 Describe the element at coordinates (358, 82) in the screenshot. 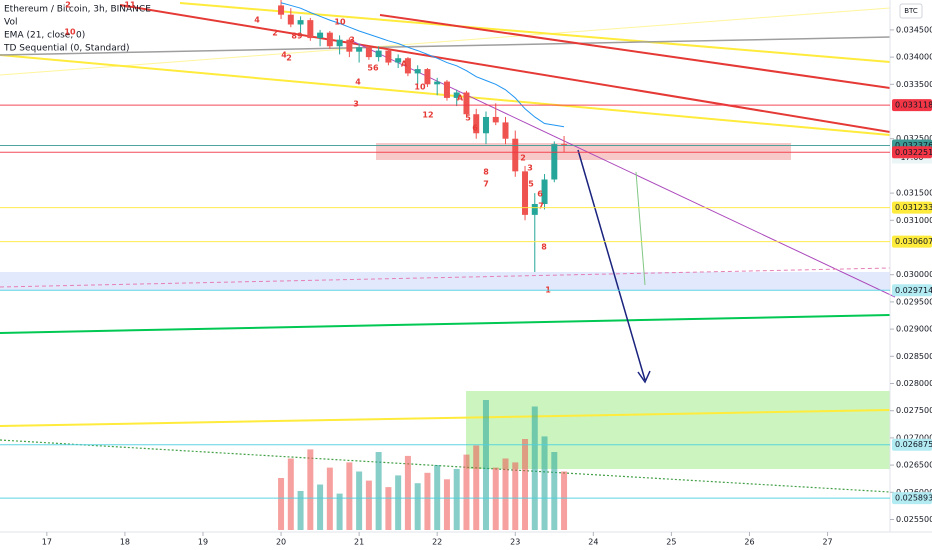

I see `td-label: 4` at that location.